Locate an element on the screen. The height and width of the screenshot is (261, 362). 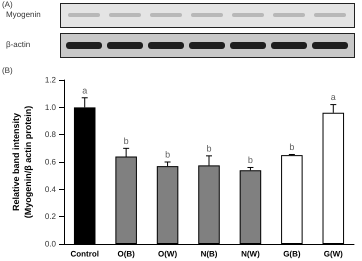
y-tick-label: 0.0 is located at coordinates (50, 244).